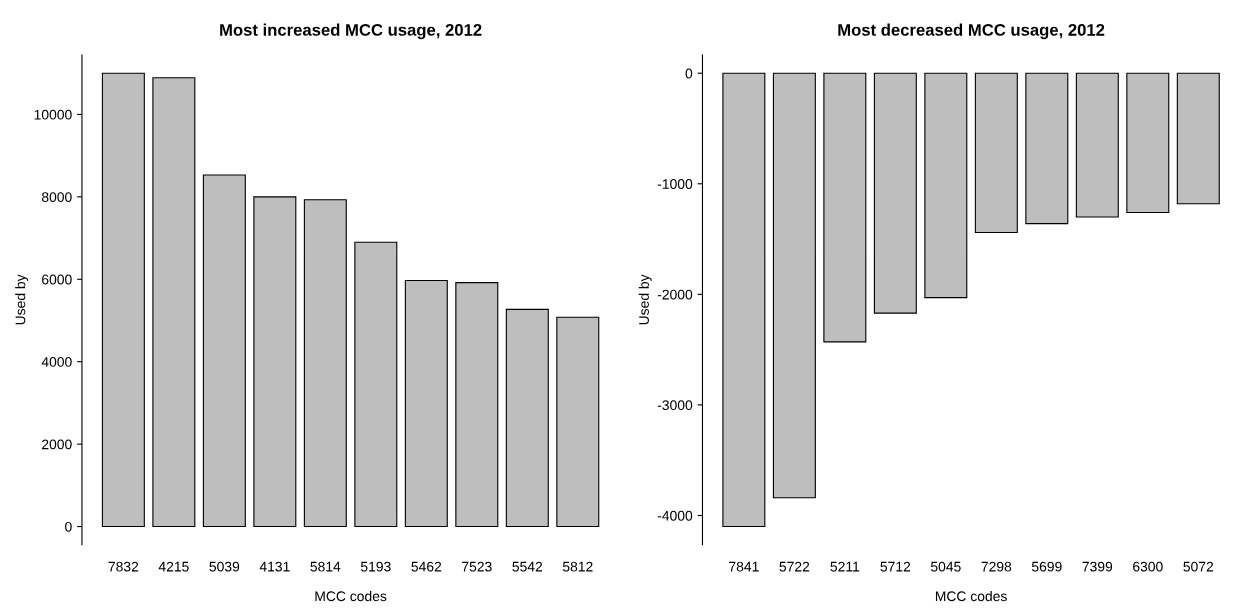 The width and height of the screenshot is (1241, 612). I want to click on x-tick-label: 4215, so click(173, 566).